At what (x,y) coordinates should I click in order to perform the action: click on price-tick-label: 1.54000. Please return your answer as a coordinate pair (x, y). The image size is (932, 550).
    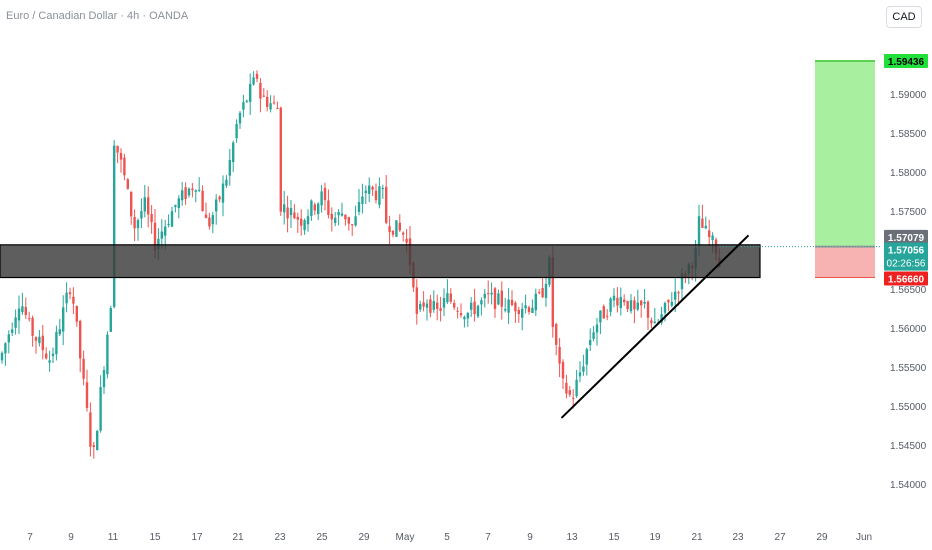
    Looking at the image, I should click on (908, 485).